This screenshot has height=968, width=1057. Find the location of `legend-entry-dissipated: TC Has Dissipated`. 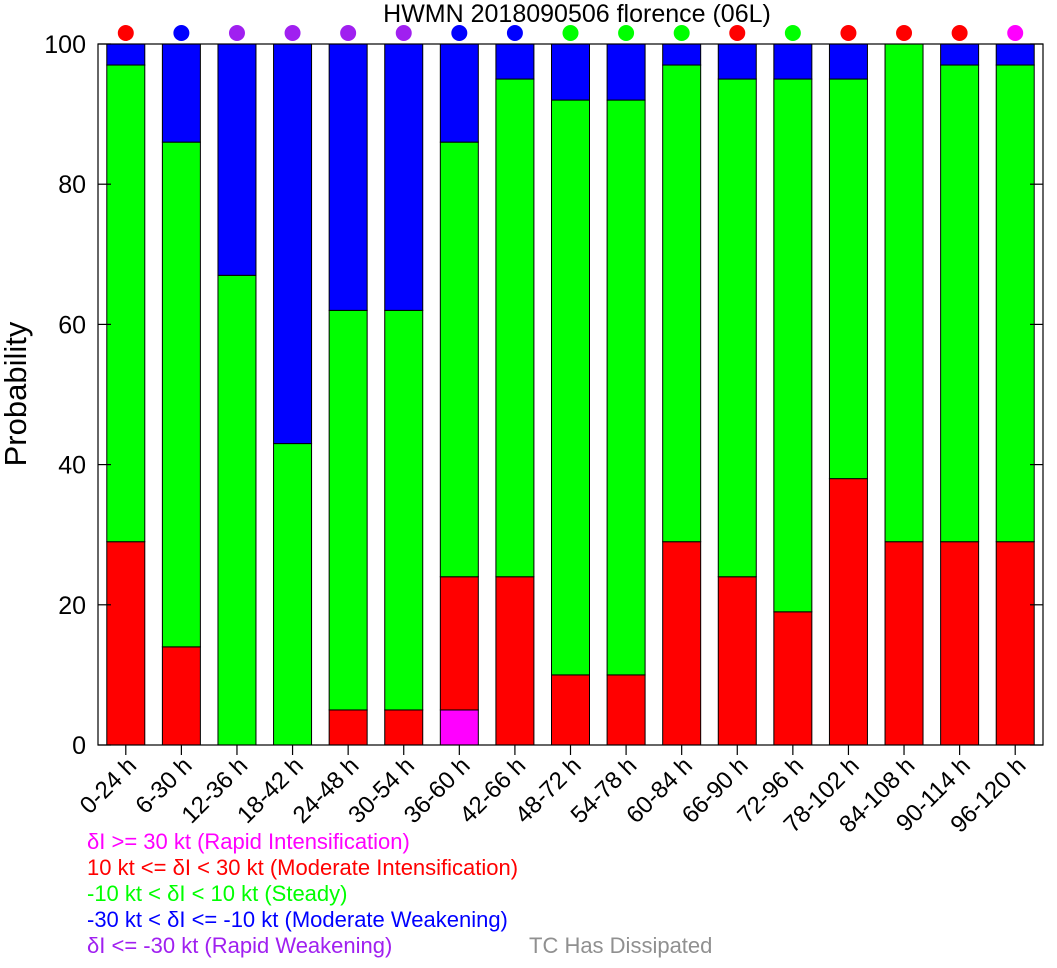

legend-entry-dissipated: TC Has Dissipated is located at coordinates (620, 945).